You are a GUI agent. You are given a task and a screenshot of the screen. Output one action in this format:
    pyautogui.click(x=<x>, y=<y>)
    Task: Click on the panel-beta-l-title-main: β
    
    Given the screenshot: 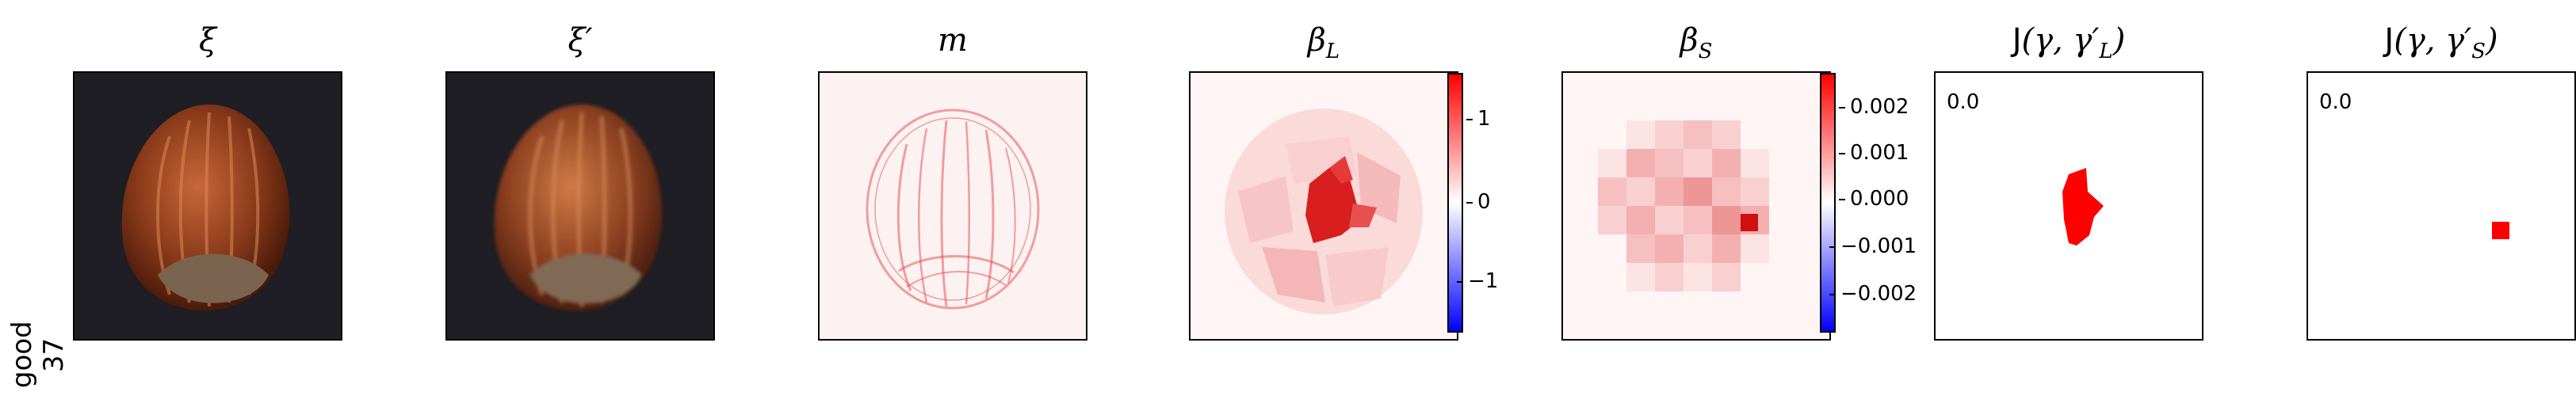 What is the action you would take?
    pyautogui.click(x=1316, y=40)
    